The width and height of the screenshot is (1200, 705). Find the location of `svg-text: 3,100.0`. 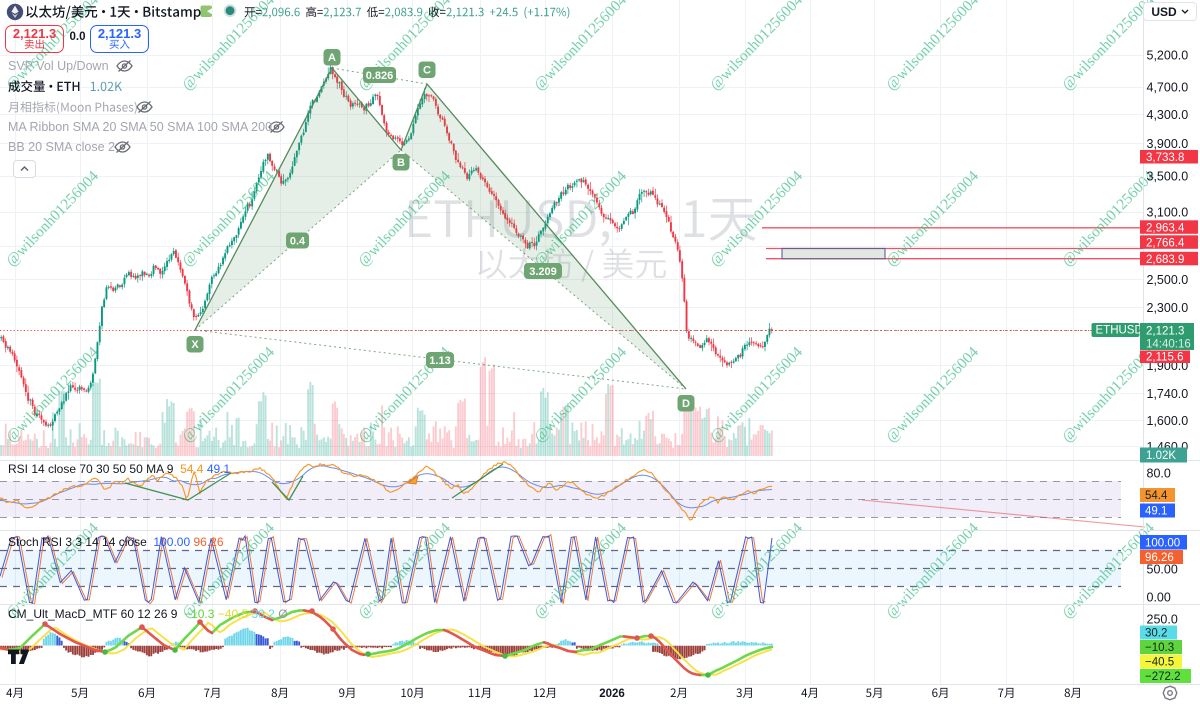

svg-text: 3,100.0 is located at coordinates (1168, 213).